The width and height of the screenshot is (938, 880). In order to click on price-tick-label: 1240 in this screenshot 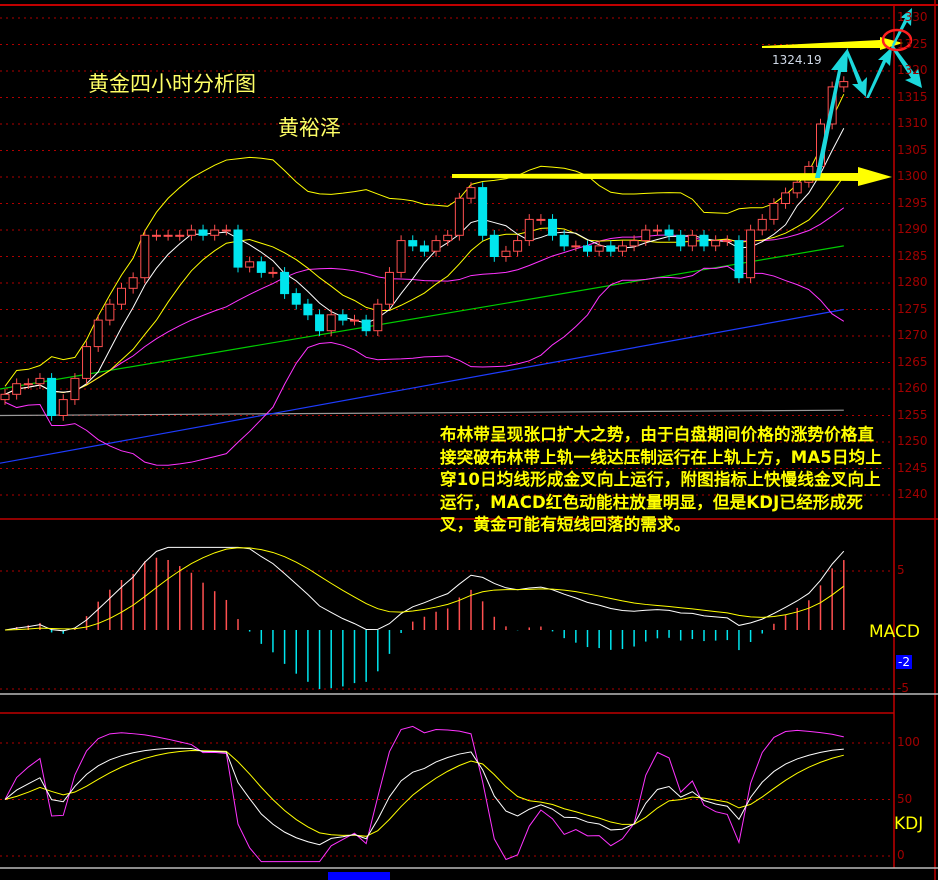, I will do `click(912, 494)`.